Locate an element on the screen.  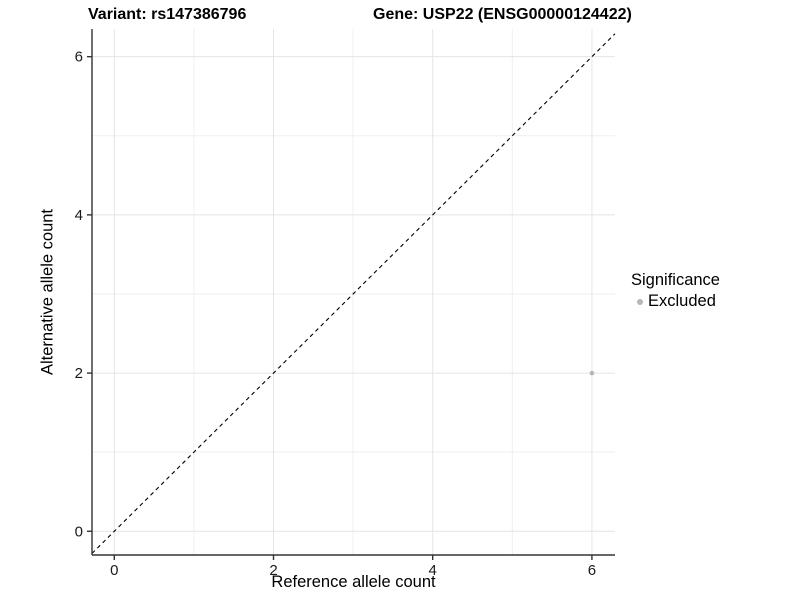
legend-entry-label: Excluded is located at coordinates (682, 301).